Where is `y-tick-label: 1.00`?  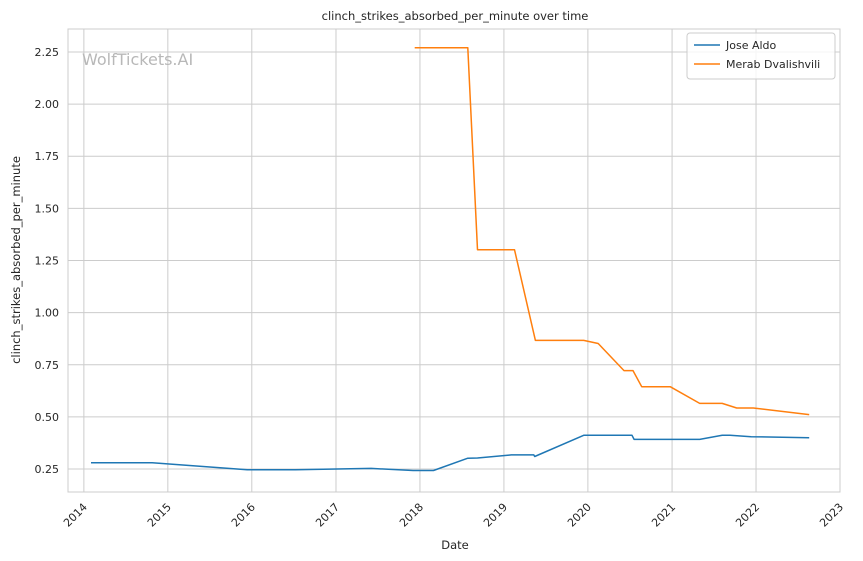
y-tick-label: 1.00 is located at coordinates (47, 313).